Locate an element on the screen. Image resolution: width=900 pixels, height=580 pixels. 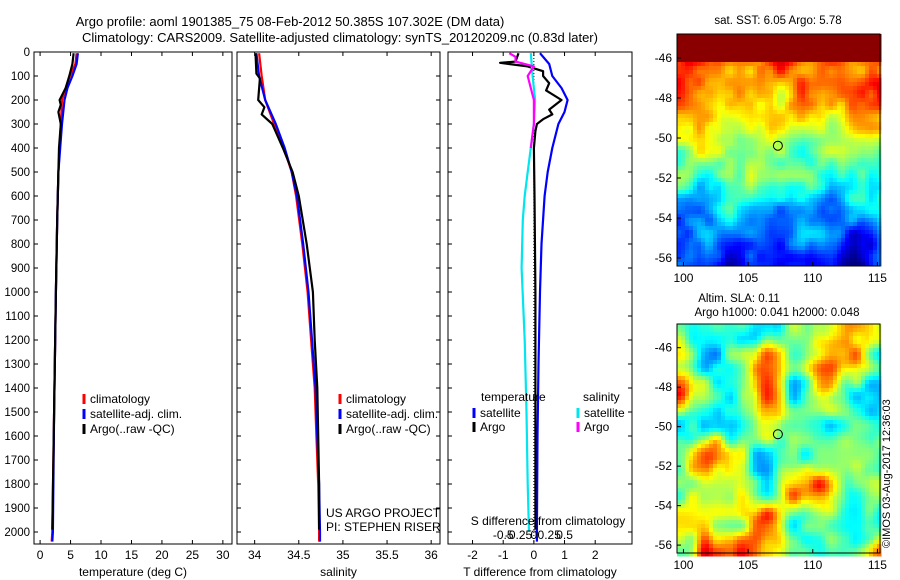
x-tick-label: 34 is located at coordinates (255, 555).